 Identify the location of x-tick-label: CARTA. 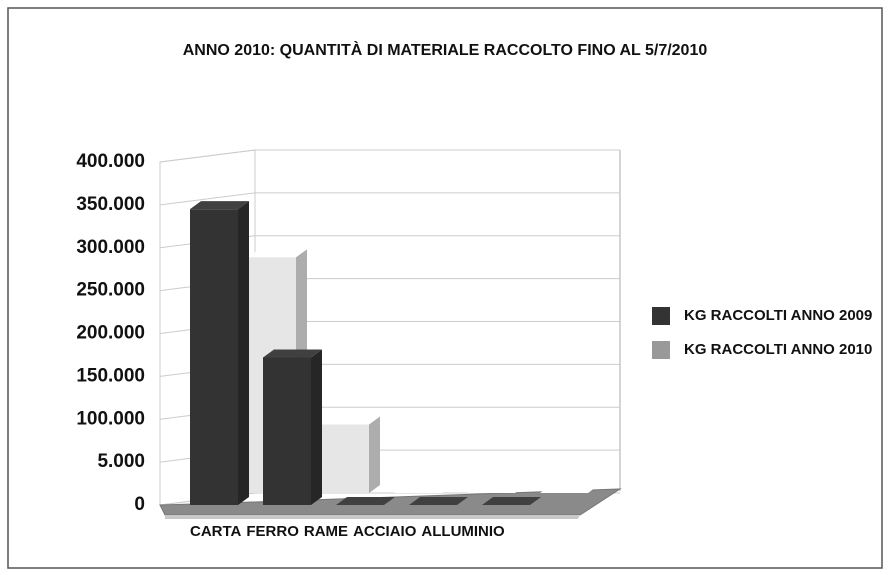
(216, 531).